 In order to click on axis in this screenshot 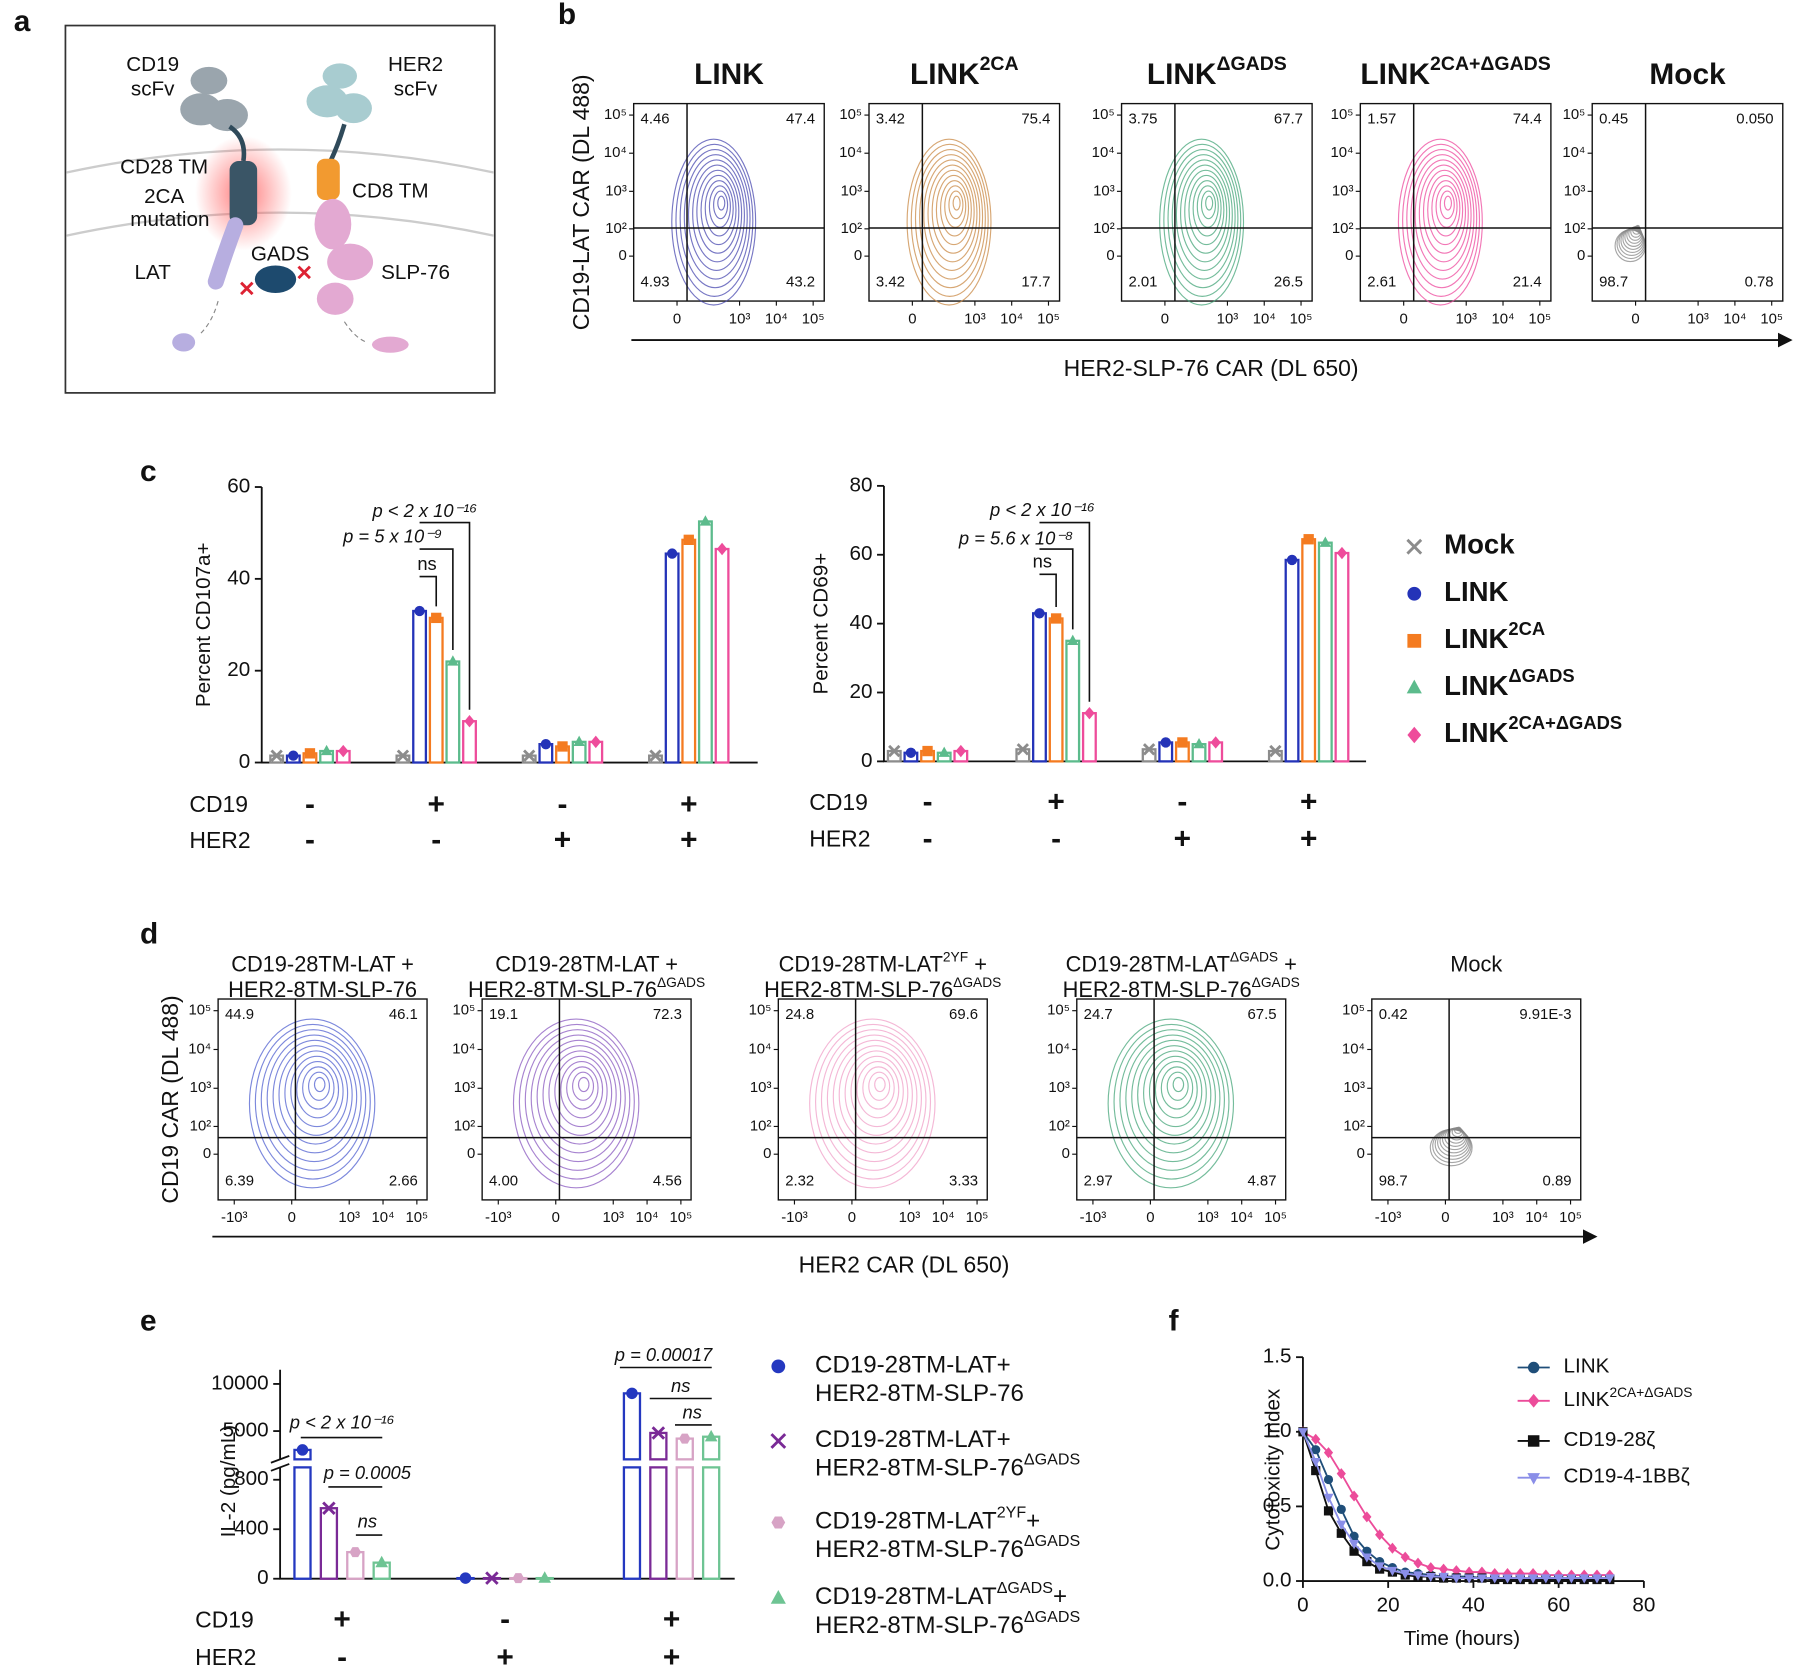, I will do `click(507, 1474)`.